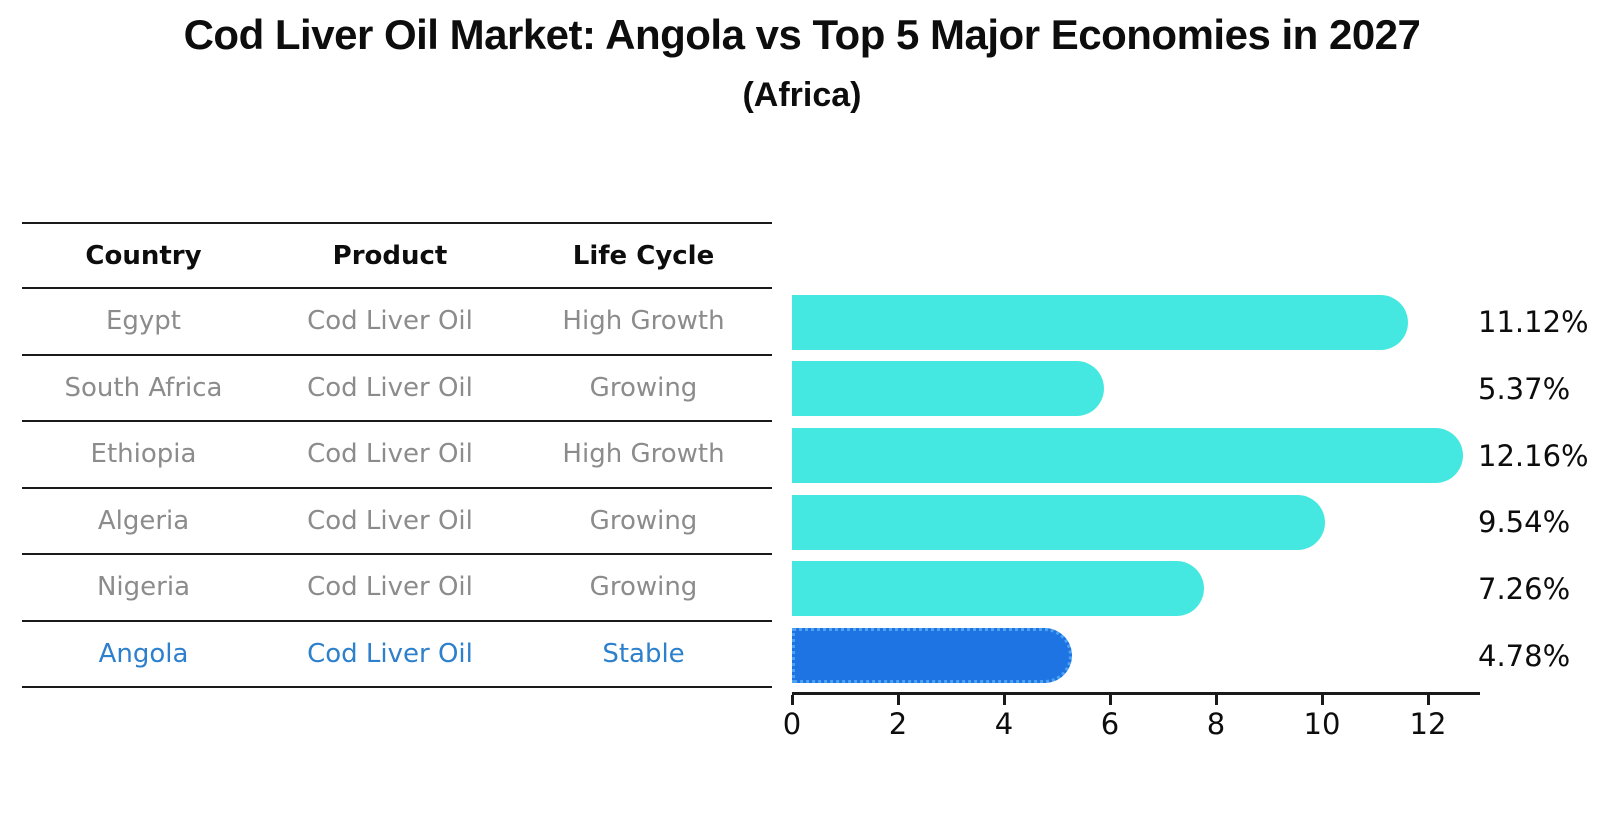  I want to click on value-label-column: 11.12% 5.37% 12.16% 9.54% 7.26% 4.78%, so click(1540, 489).